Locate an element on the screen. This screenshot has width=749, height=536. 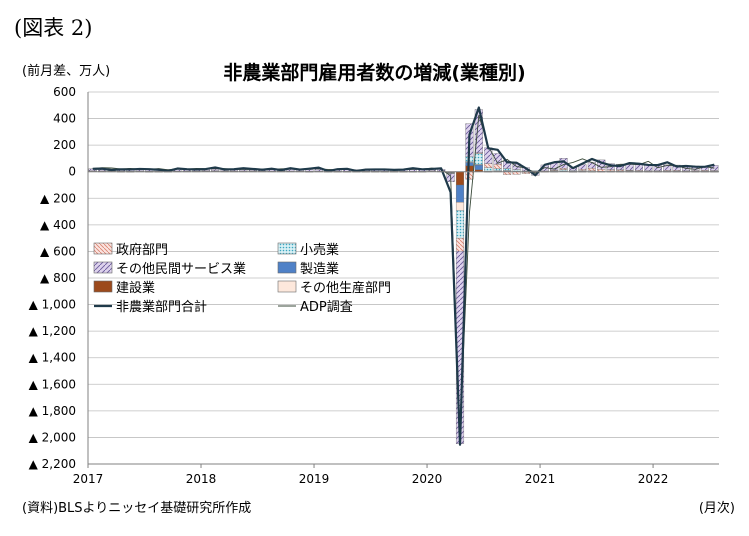
legend-label: 製造業 is located at coordinates (319, 269).